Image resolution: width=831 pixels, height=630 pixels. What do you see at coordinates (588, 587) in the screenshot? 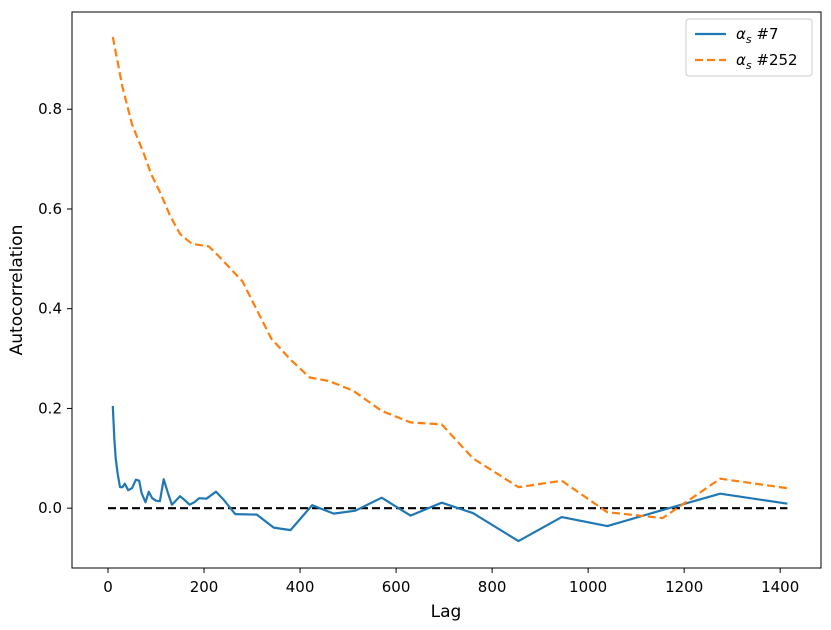
I see `x-tick-label: 1000` at bounding box center [588, 587].